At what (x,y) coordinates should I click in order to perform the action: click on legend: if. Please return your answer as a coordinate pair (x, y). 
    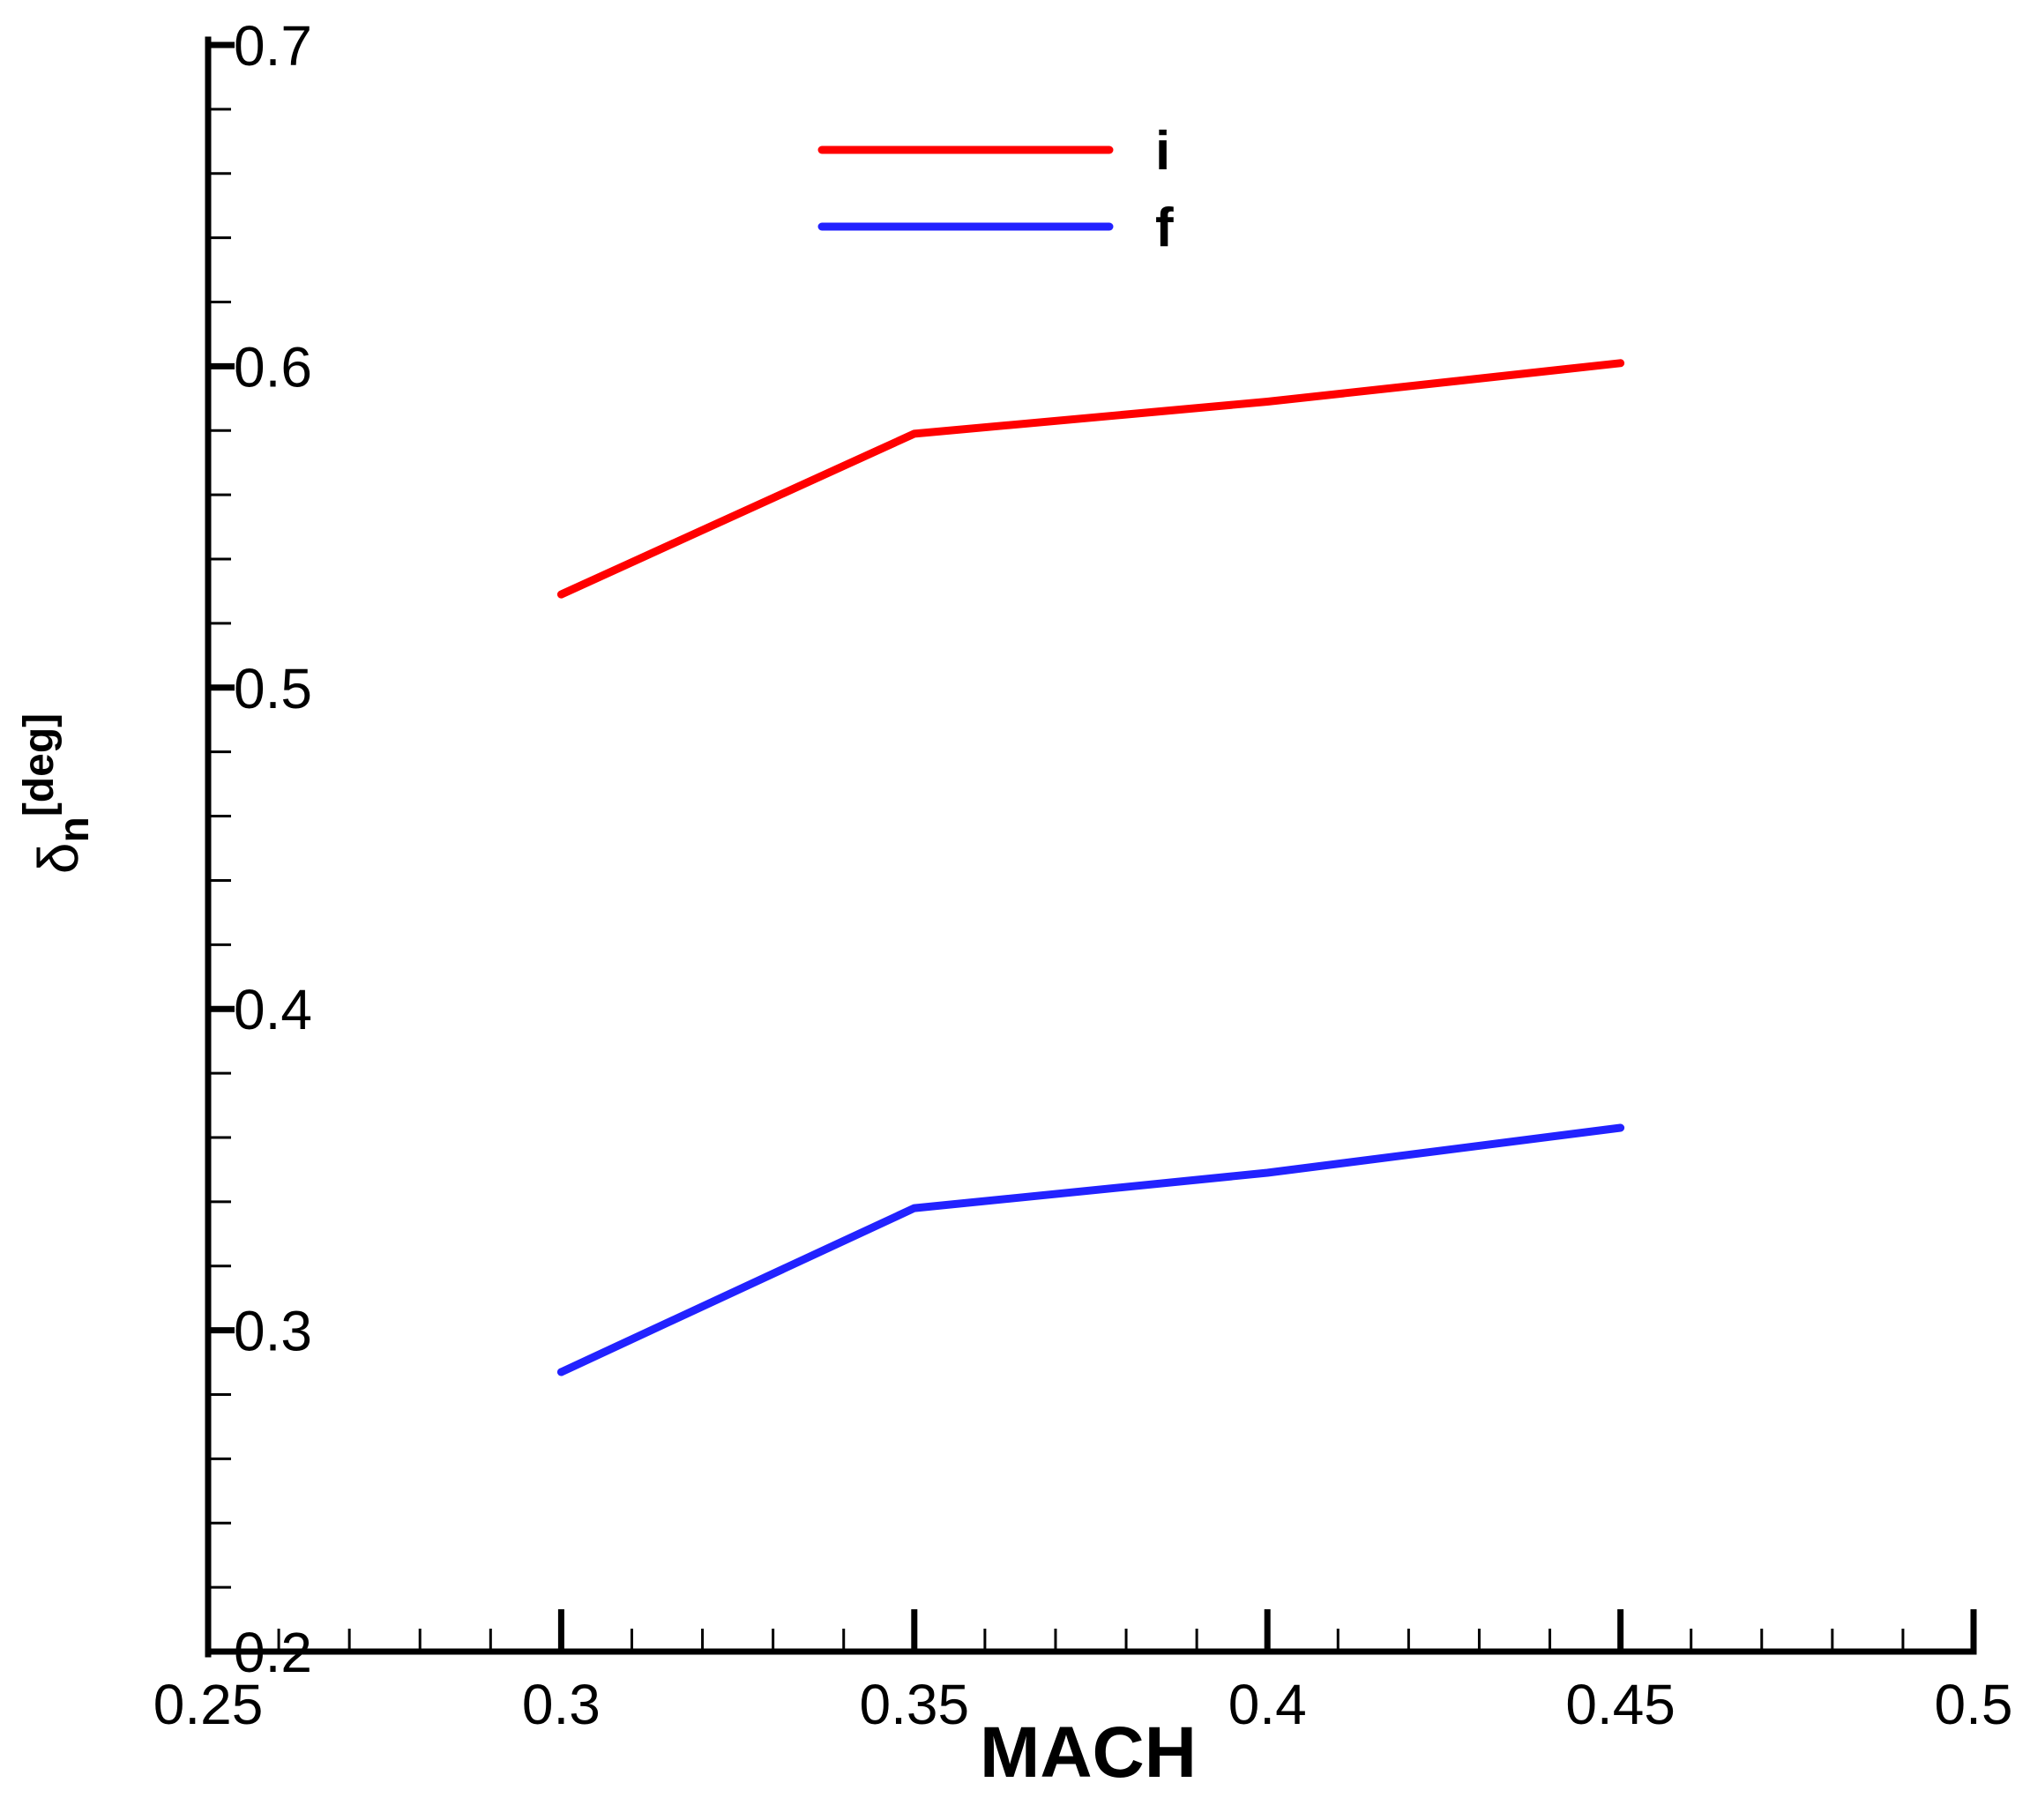
    Looking at the image, I should click on (996, 189).